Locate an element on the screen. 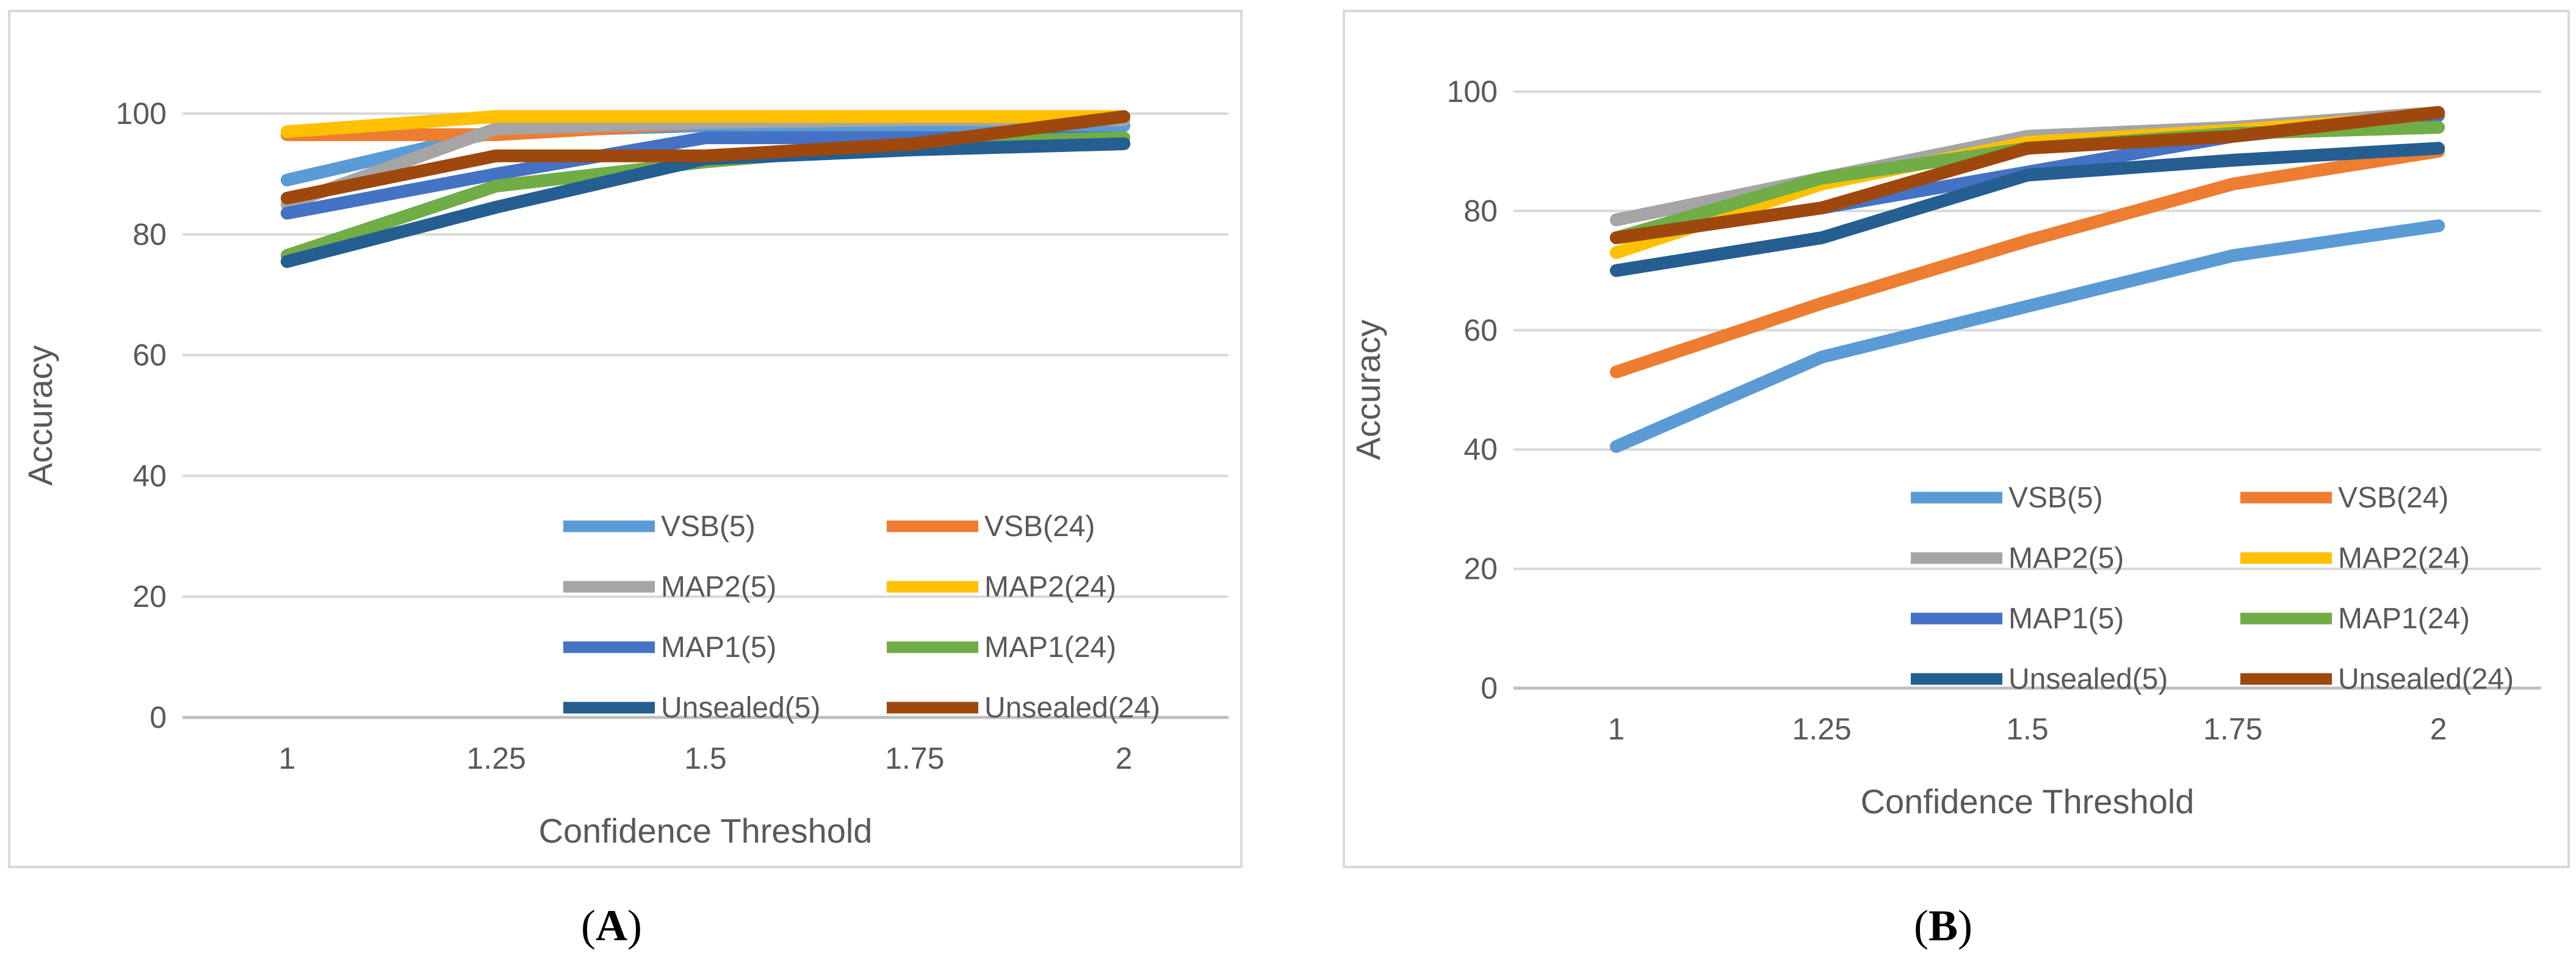  caption-b: (B) is located at coordinates (1943, 925).